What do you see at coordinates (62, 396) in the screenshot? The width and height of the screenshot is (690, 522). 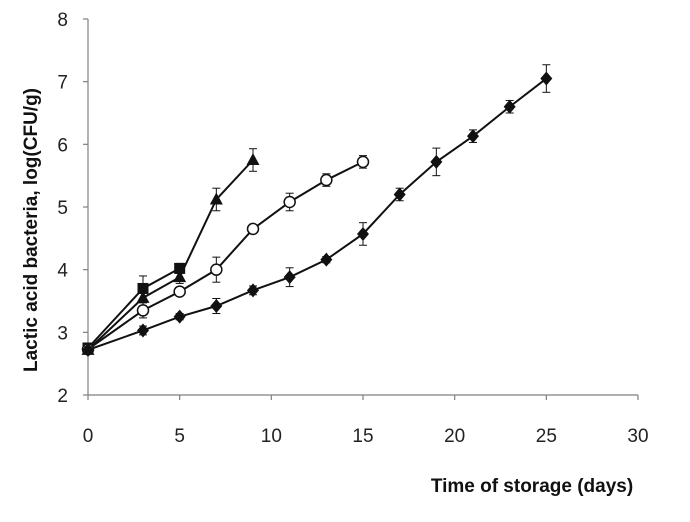 I see `y-tick-label: 2` at bounding box center [62, 396].